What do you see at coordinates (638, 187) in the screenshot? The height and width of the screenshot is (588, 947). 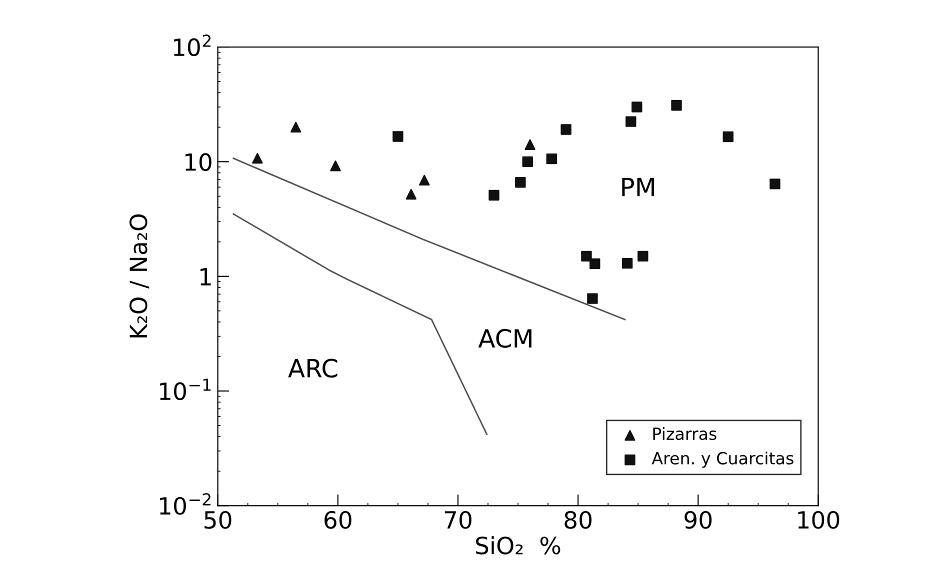 I see `annotation: PM` at bounding box center [638, 187].